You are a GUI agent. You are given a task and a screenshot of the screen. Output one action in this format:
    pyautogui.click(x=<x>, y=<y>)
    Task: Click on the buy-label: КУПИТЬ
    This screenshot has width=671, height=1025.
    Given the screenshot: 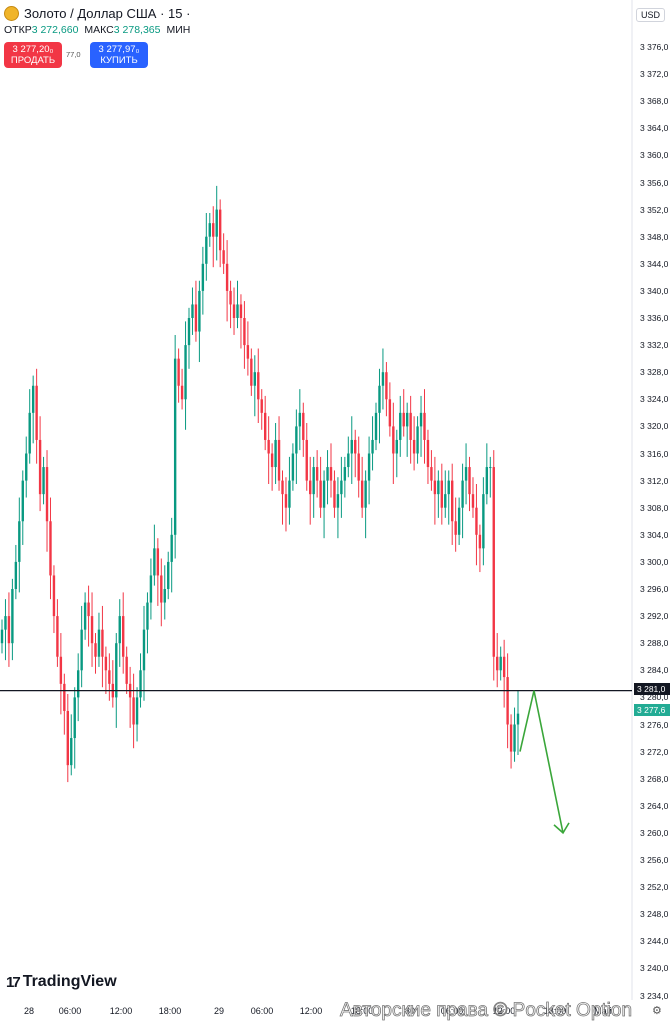 What is the action you would take?
    pyautogui.click(x=119, y=60)
    